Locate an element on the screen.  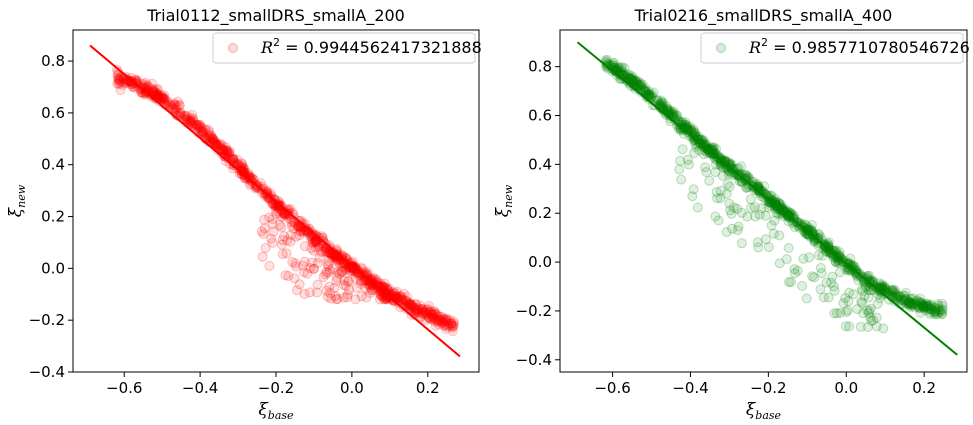
x-tick-label: −0.6 is located at coordinates (124, 388).